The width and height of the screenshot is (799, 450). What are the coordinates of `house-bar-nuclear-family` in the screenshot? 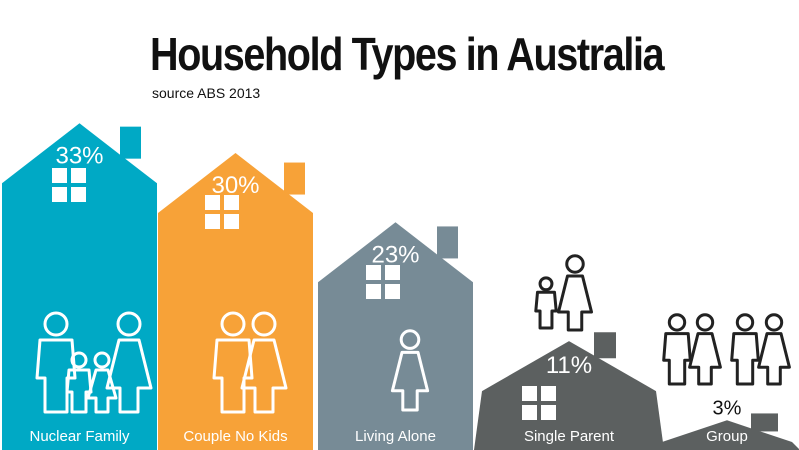 It's located at (79, 286).